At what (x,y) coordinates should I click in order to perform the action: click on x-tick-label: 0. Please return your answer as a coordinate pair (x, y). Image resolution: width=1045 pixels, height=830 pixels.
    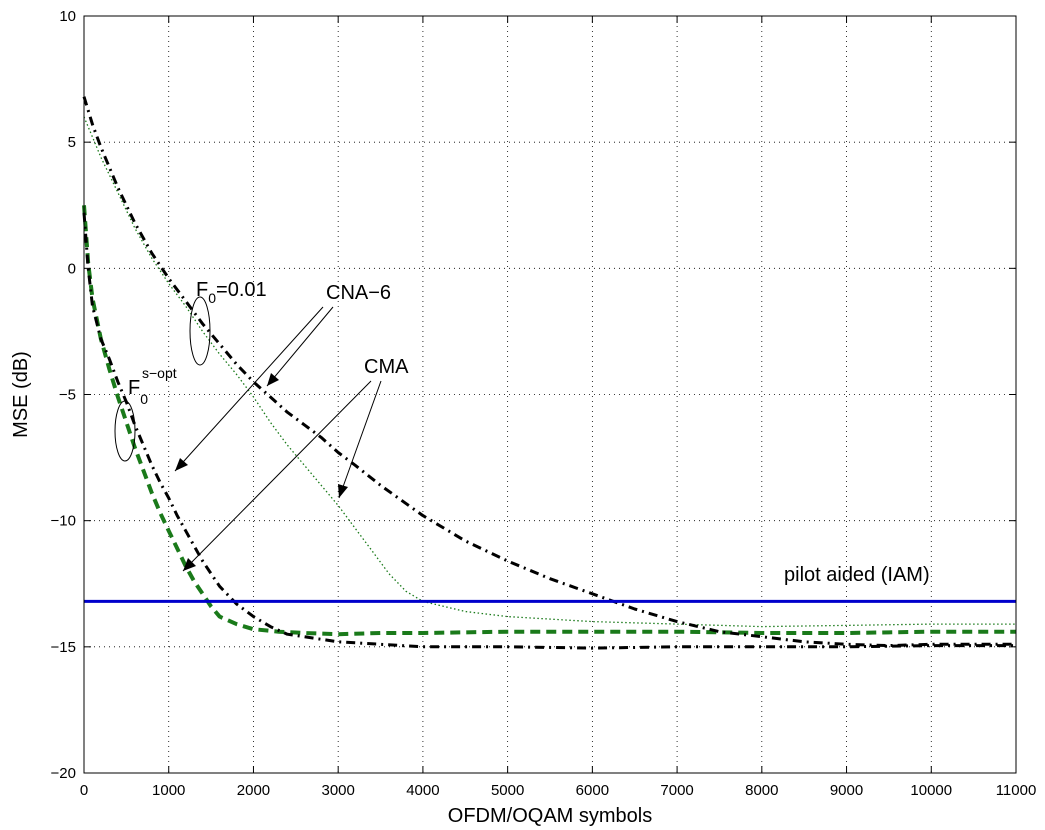
    Looking at the image, I should click on (84, 790).